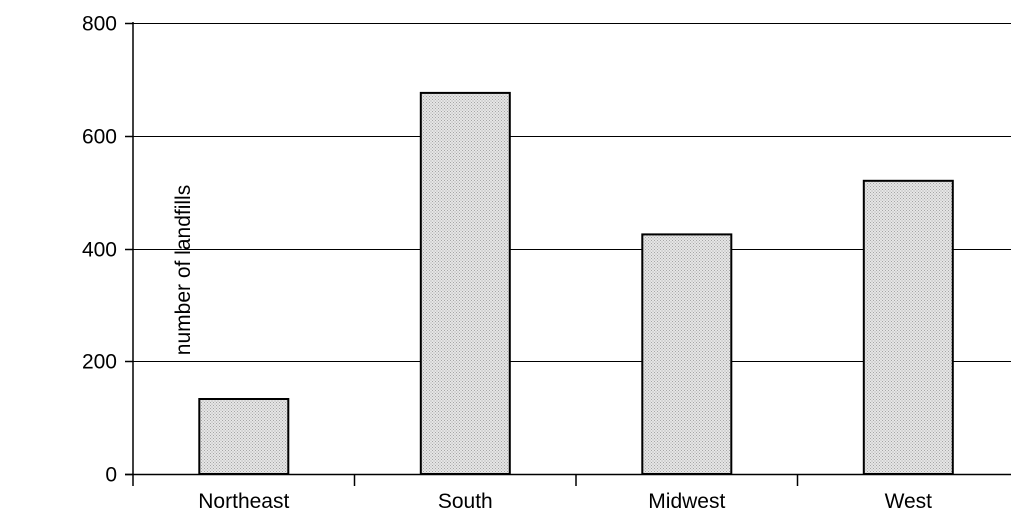 Image resolution: width=1011 pixels, height=525 pixels. Describe the element at coordinates (565, 493) in the screenshot. I see `x-axis-ticks: Northeast South Midwest West` at that location.